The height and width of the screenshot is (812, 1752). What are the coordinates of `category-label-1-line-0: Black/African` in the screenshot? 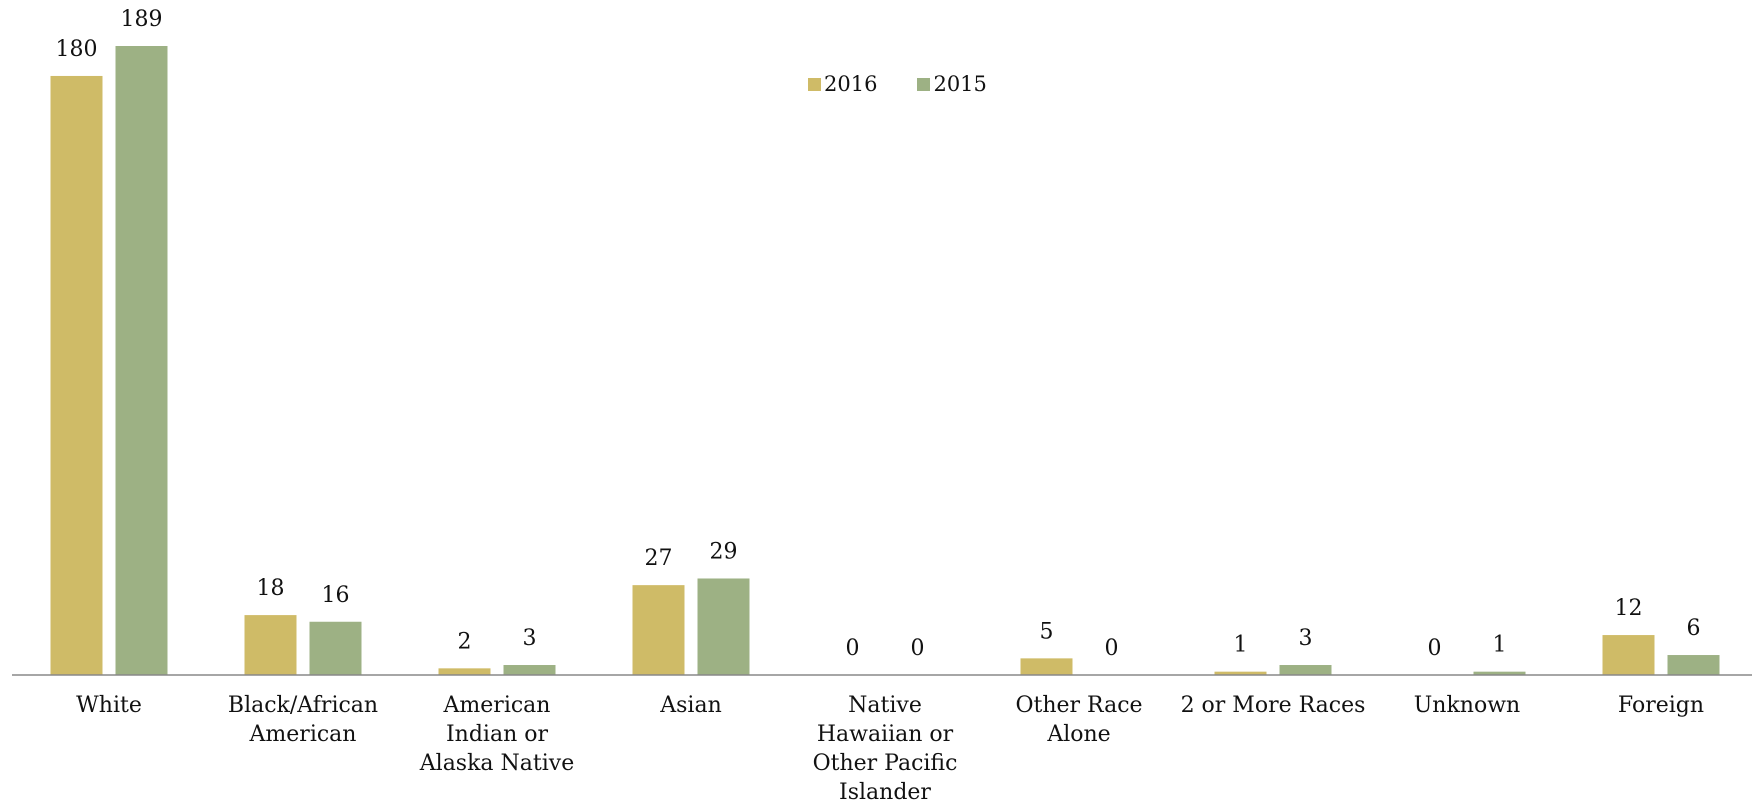 It's located at (303, 705).